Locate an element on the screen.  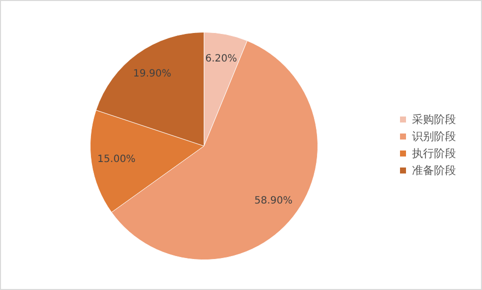
data-label: 58.90% is located at coordinates (273, 200).